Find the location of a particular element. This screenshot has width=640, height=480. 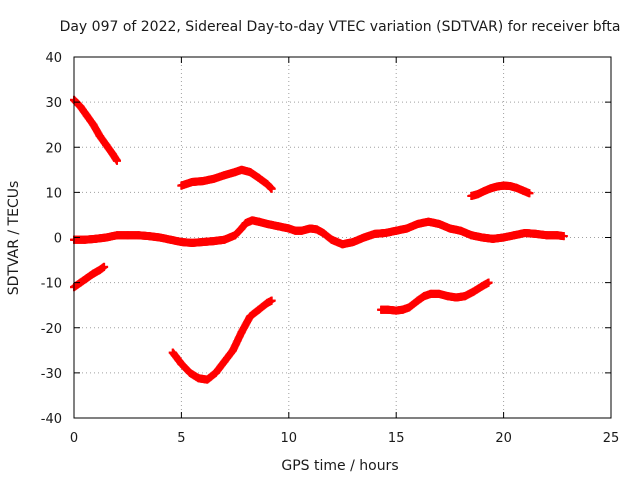

x-tick-label: 0 is located at coordinates (74, 438).